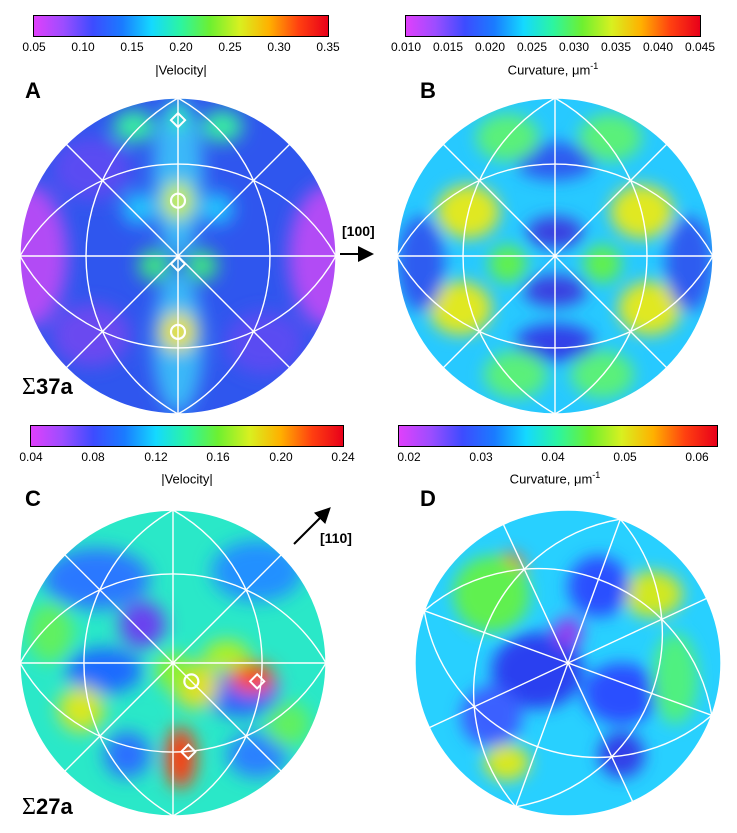 The width and height of the screenshot is (737, 833). I want to click on colorbar-caption: Curvature, μm-1, so click(555, 478).